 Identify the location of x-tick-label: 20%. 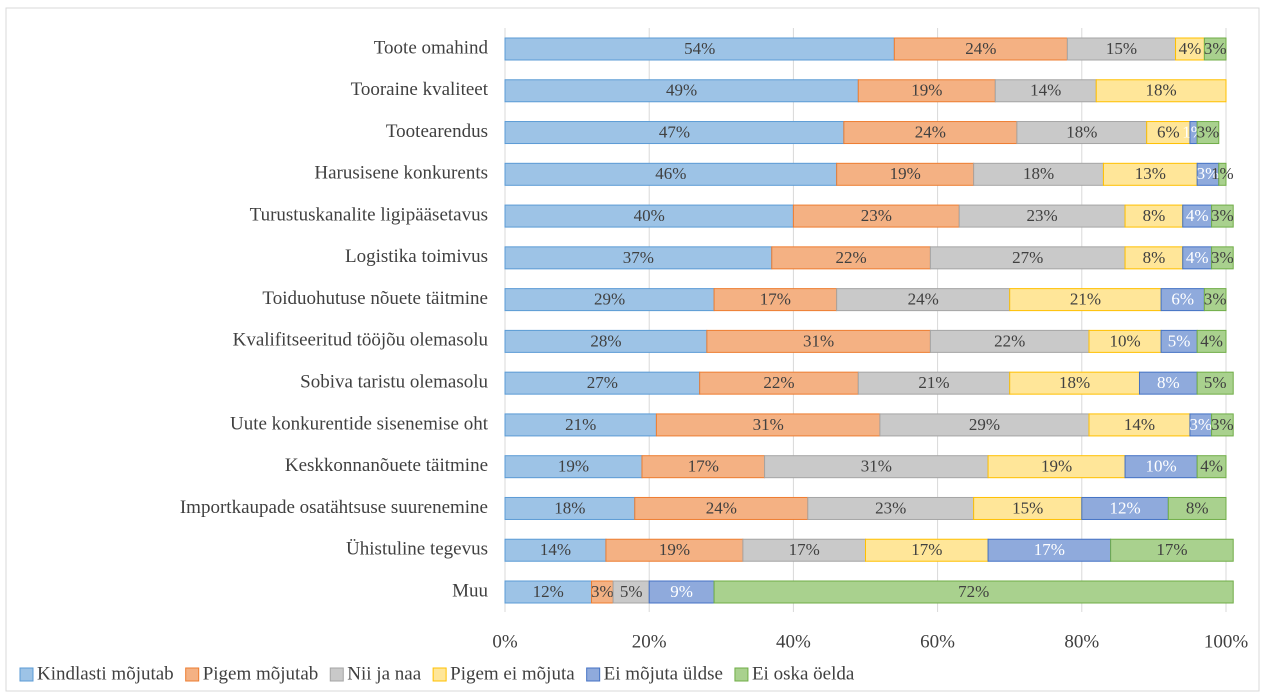
(649, 641).